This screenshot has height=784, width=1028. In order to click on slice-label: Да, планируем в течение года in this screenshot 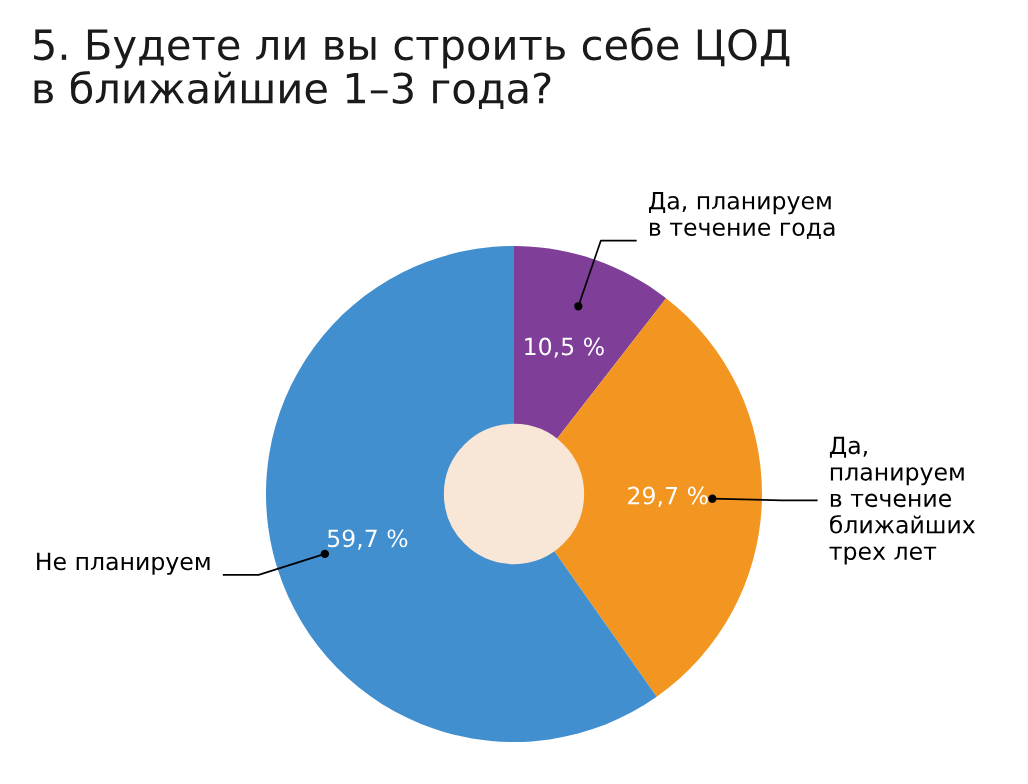, I will do `click(742, 215)`.